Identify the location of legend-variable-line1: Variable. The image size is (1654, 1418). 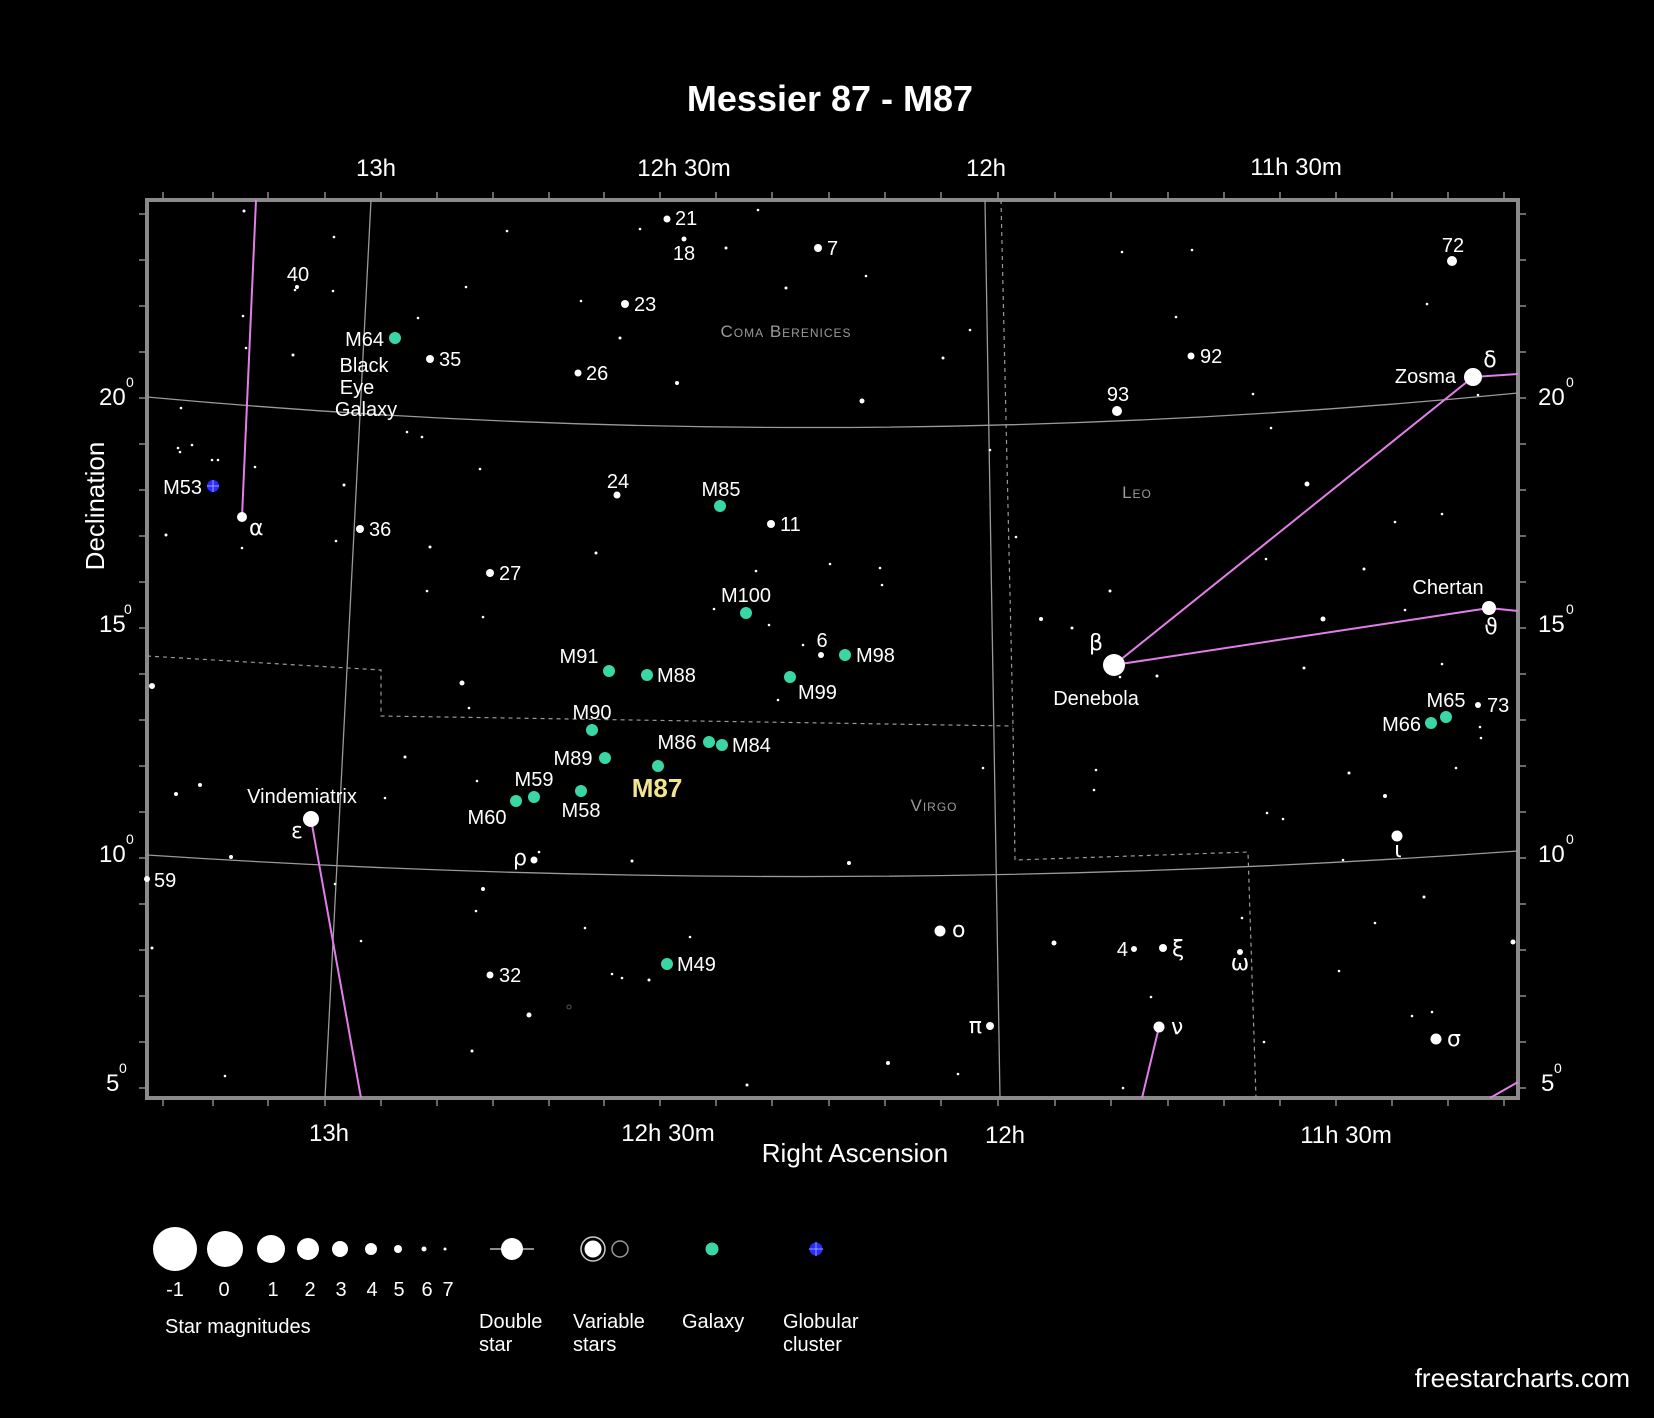
(609, 1322).